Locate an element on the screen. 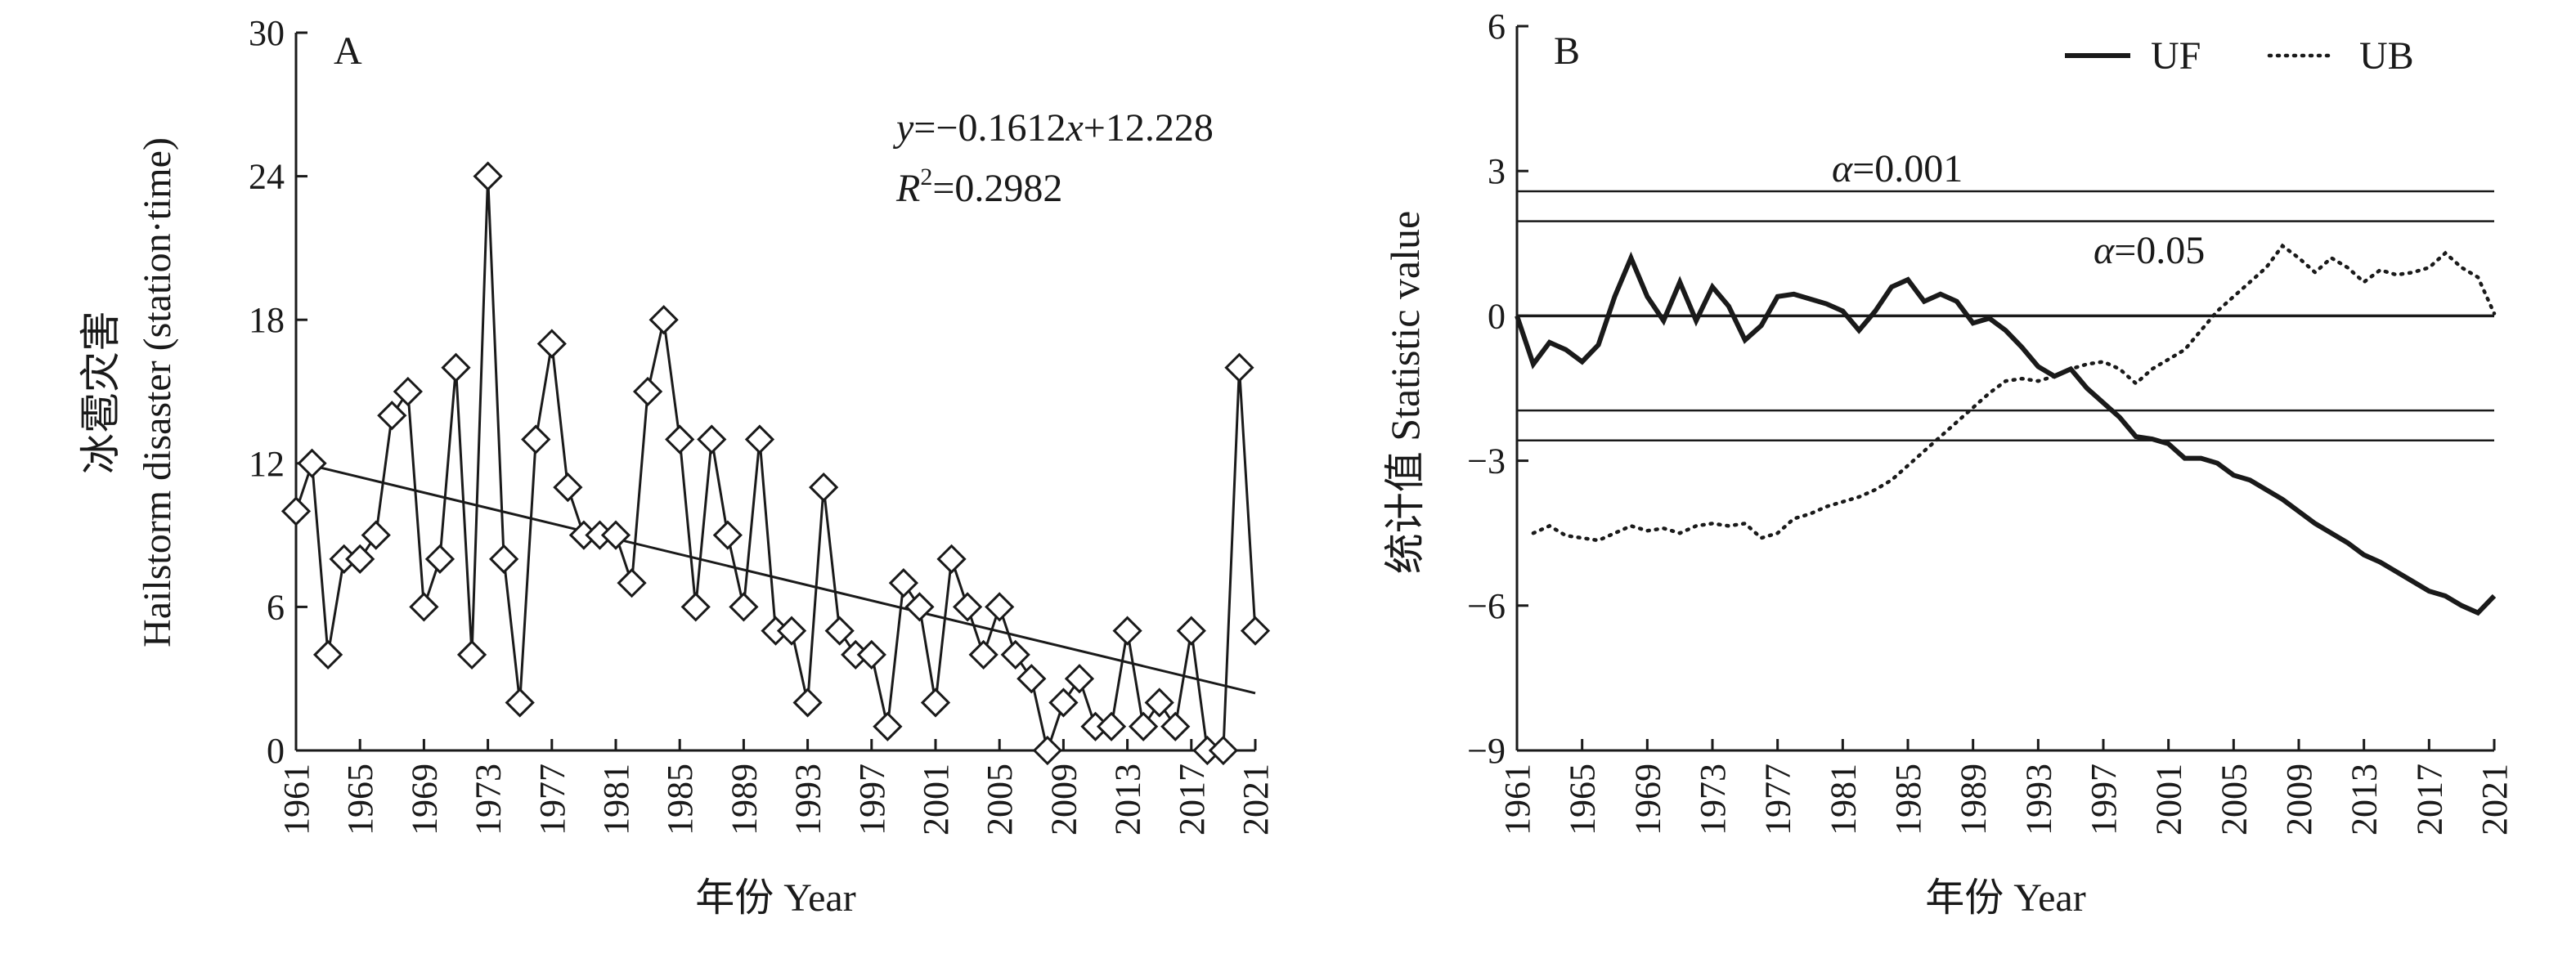 The width and height of the screenshot is (2576, 954). equation-x: x is located at coordinates (1074, 128).